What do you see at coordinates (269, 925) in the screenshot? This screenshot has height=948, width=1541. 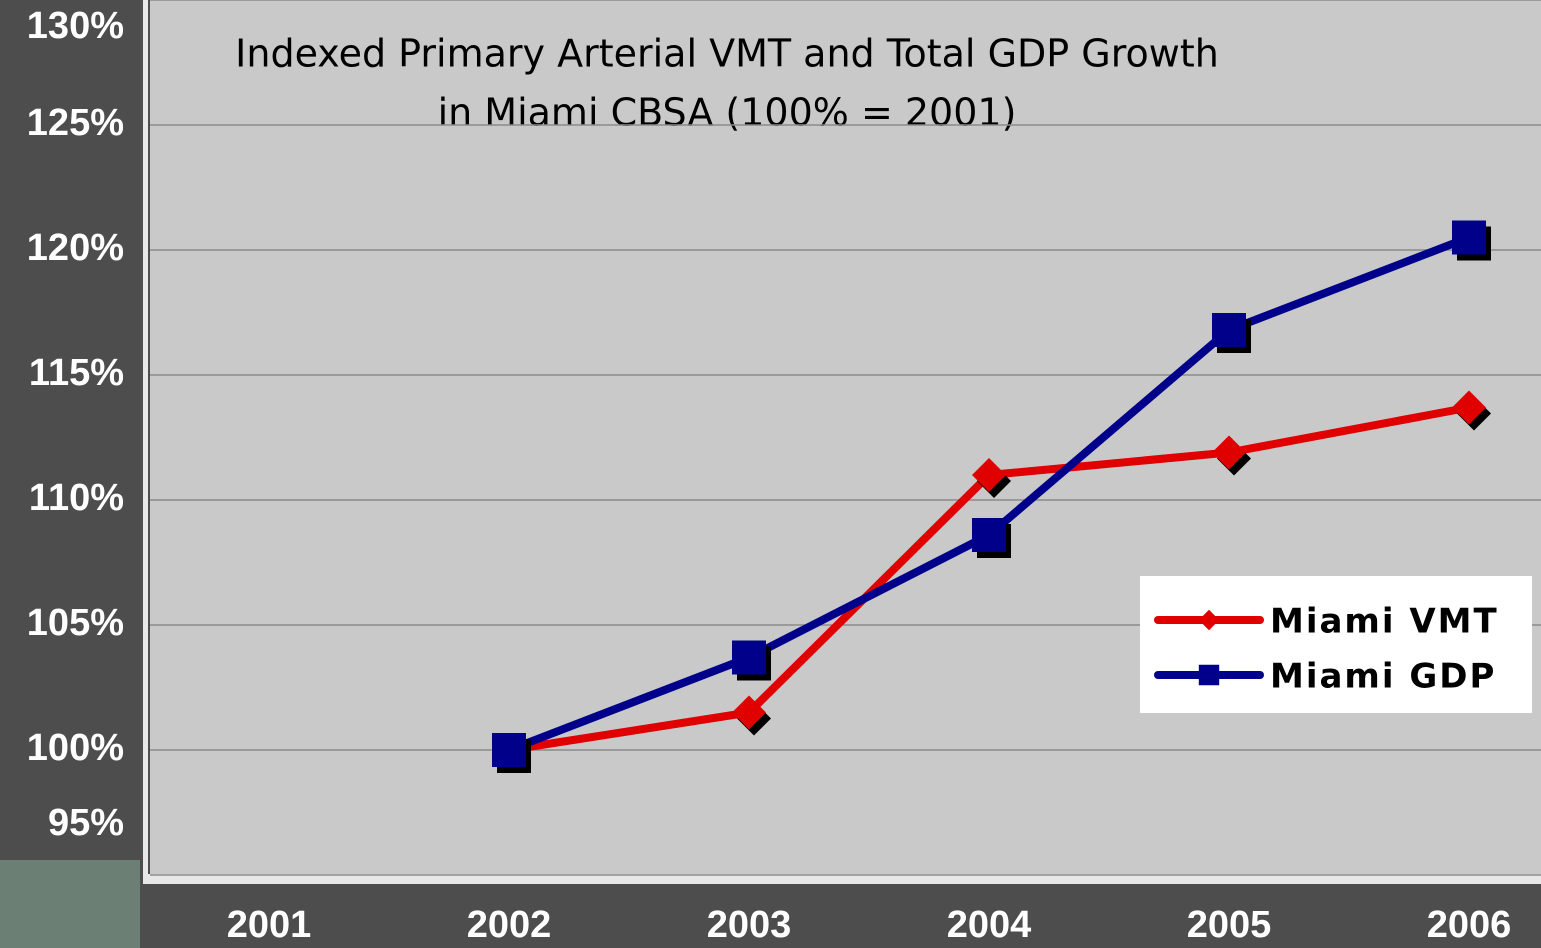 I see `x-tick-label: 2001` at bounding box center [269, 925].